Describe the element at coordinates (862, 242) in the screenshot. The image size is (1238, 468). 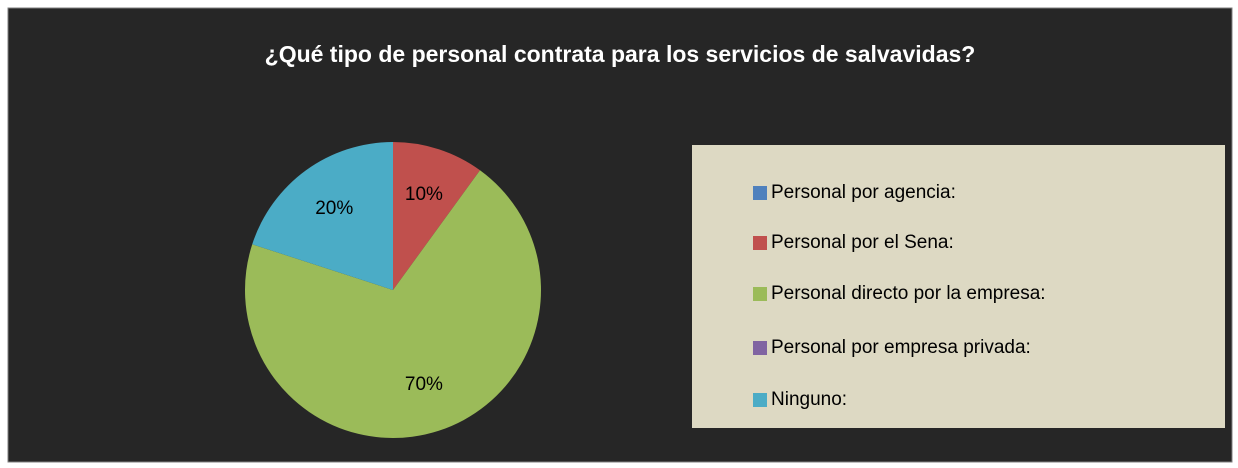
I see `legend-label: Personal por el Sena:` at that location.